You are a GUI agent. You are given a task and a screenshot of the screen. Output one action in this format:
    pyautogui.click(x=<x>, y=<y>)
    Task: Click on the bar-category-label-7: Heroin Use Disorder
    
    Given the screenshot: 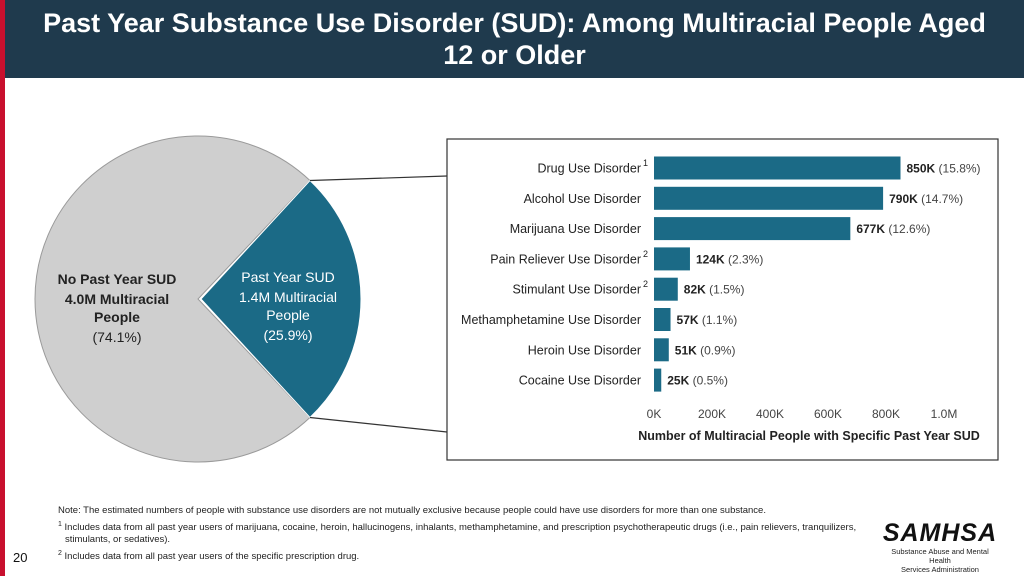 What is the action you would take?
    pyautogui.click(x=584, y=350)
    